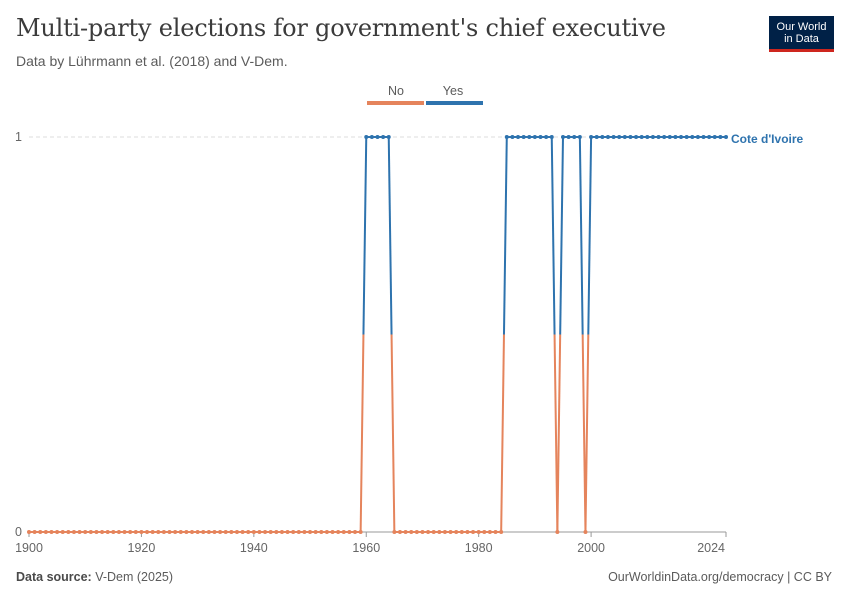 This screenshot has height=600, width=850. Describe the element at coordinates (585, 532) in the screenshot. I see `data-point-1999` at that location.